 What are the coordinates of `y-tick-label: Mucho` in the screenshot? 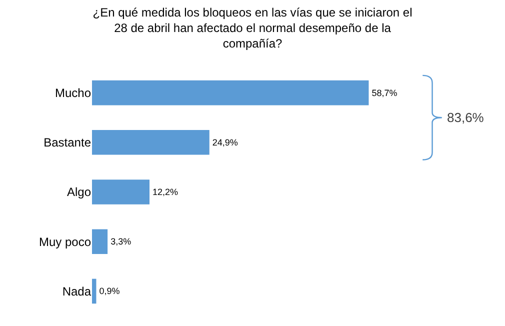 It's located at (73, 93).